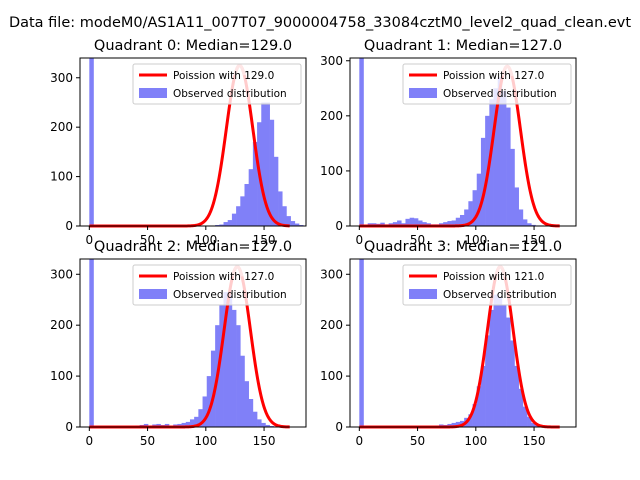 The height and width of the screenshot is (480, 640). I want to click on legend: Poission with 127.0 Observed distribution, so click(487, 84).